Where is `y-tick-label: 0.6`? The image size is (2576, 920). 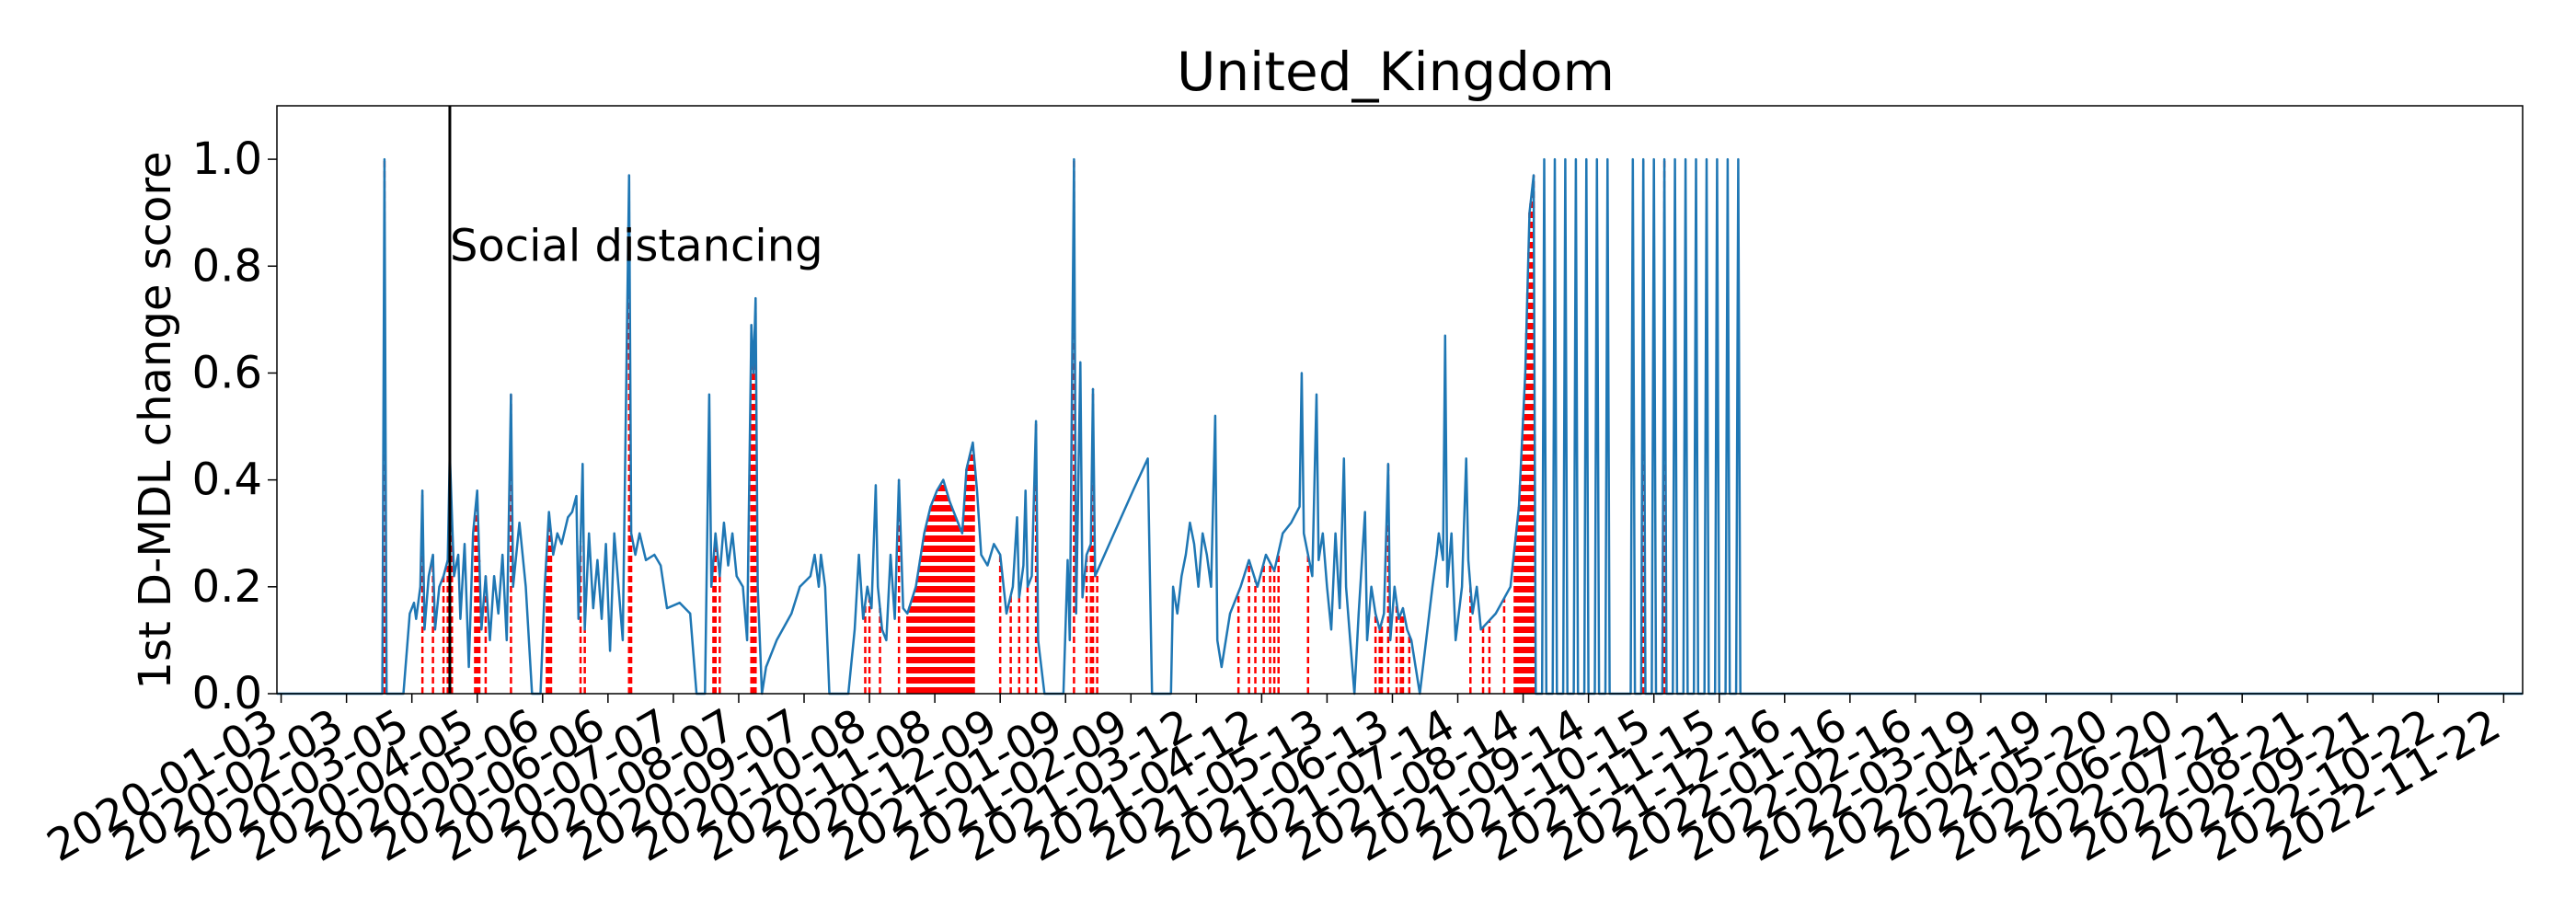 y-tick-label: 0.6 is located at coordinates (227, 372).